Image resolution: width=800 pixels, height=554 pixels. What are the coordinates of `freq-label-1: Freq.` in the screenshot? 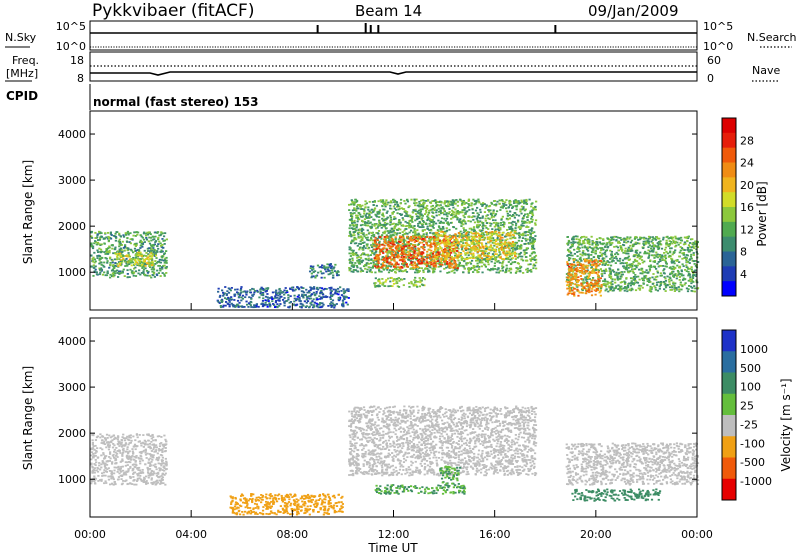 It's located at (25, 60).